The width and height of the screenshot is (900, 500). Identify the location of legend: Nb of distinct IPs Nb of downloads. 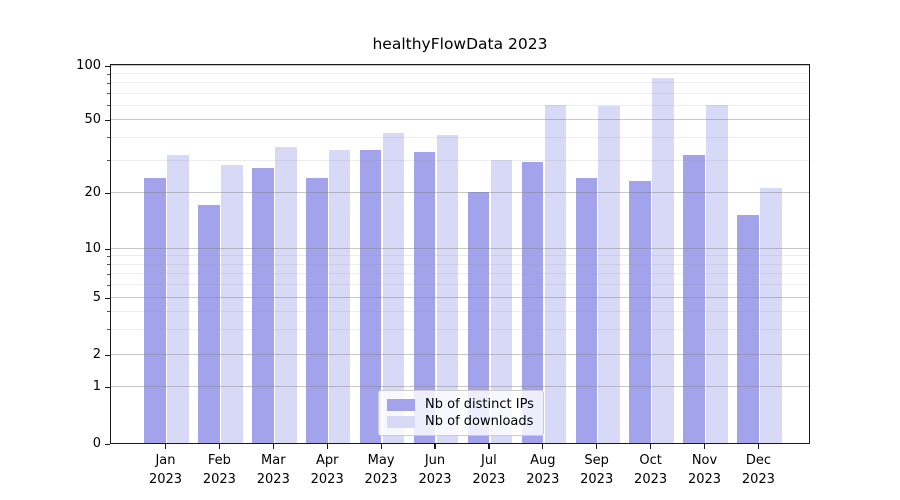
(461, 413).